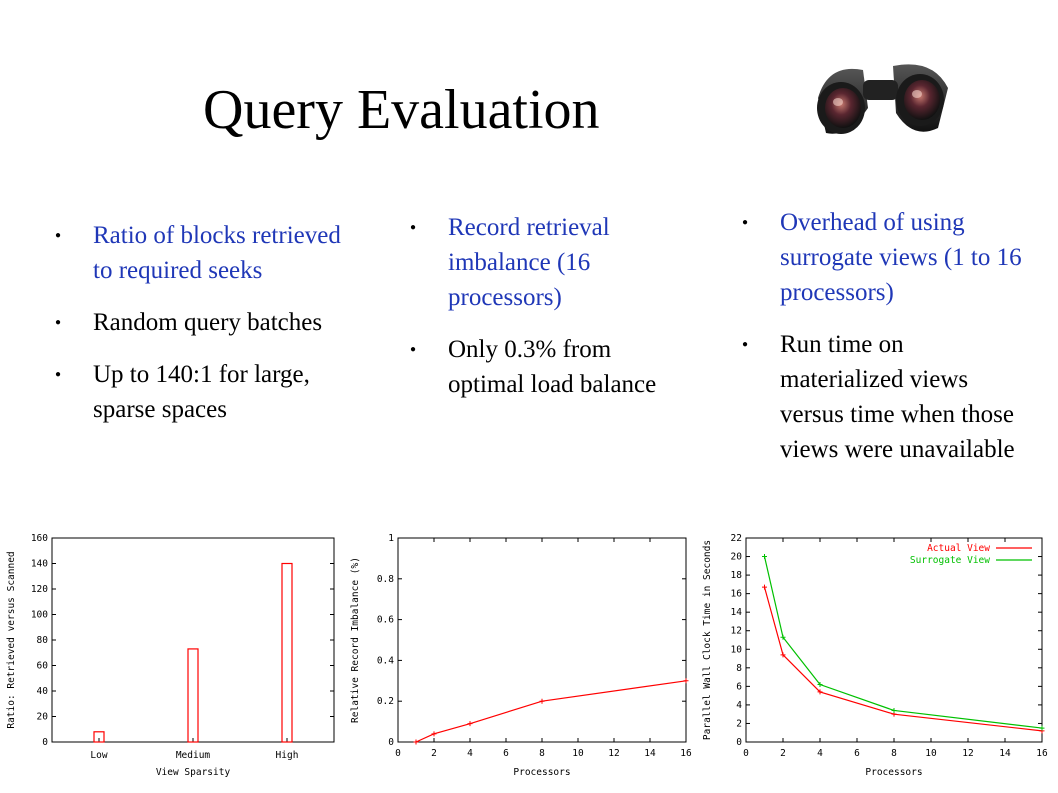 Image resolution: width=1058 pixels, height=793 pixels. I want to click on y-tick-label: 60, so click(43, 666).